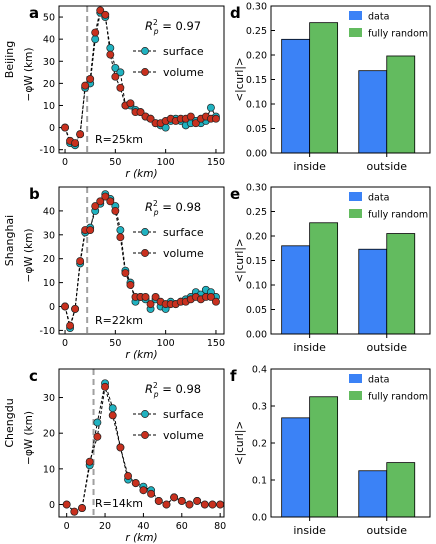 This screenshot has width=436, height=544. Describe the element at coordinates (34, 13) in the screenshot. I see `panel-letter: a` at that location.